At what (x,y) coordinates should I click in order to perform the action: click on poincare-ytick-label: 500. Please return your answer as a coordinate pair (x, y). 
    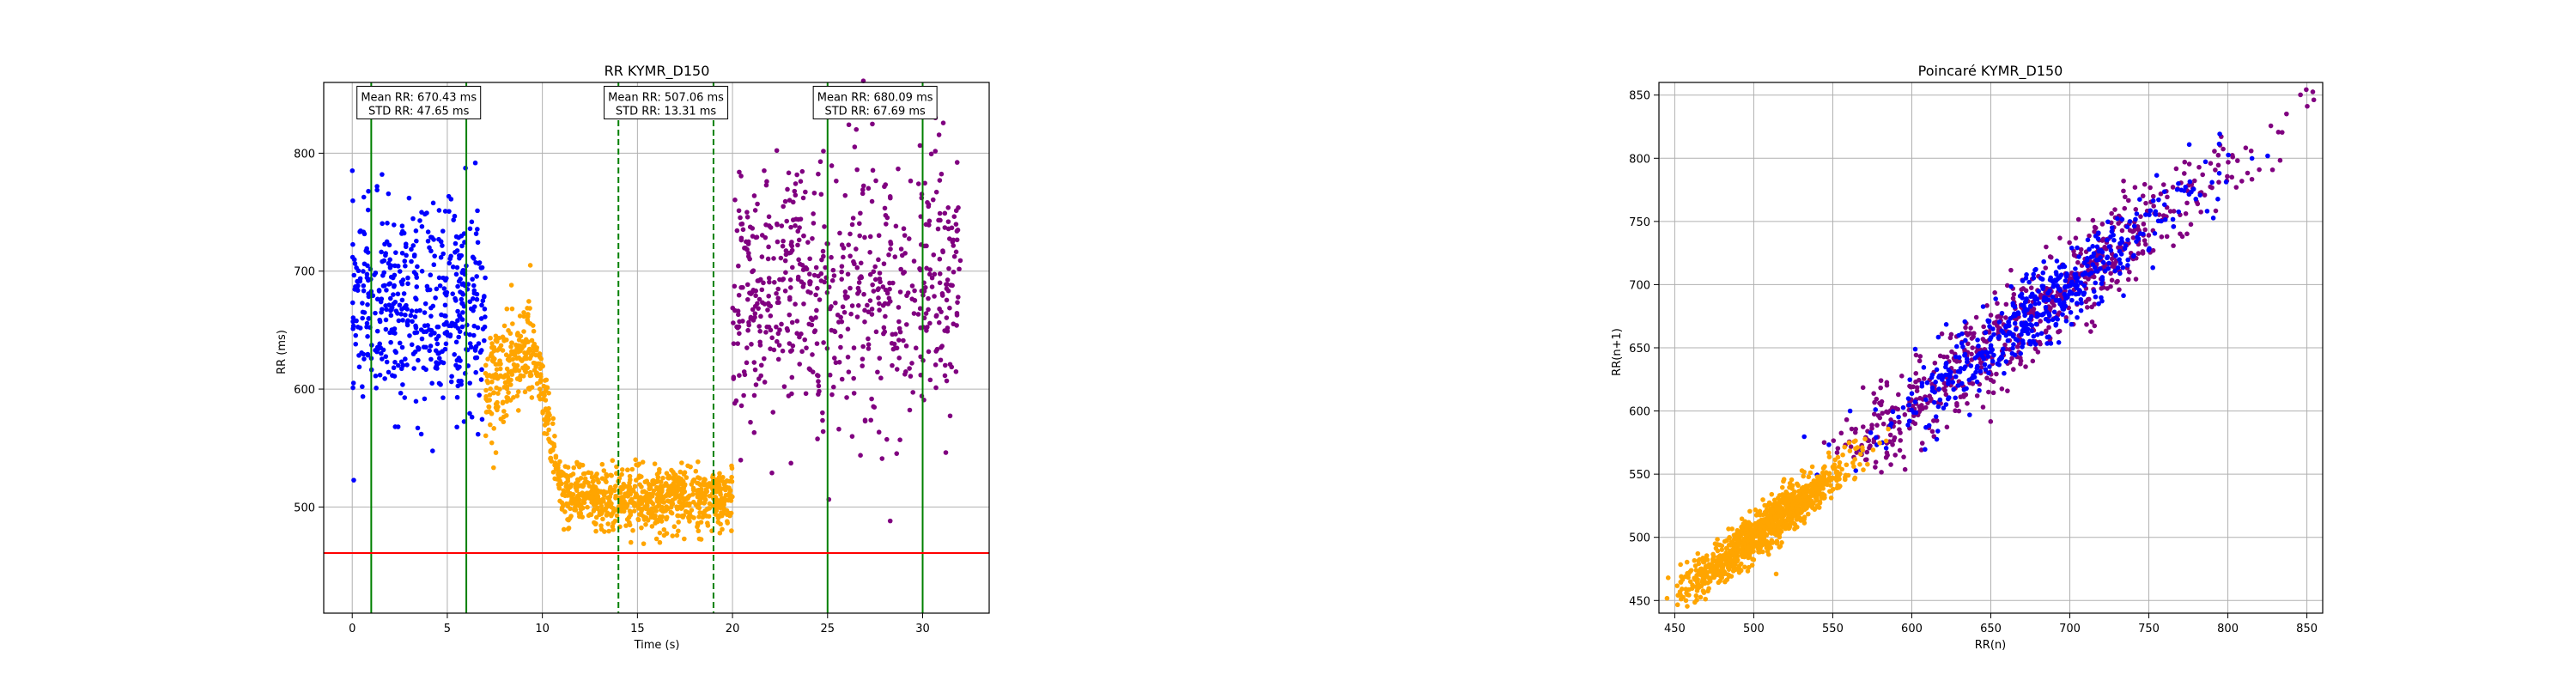
    Looking at the image, I should click on (1639, 538).